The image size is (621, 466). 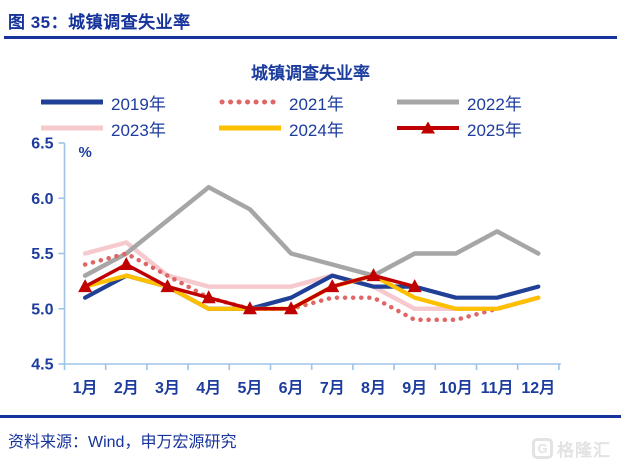 What do you see at coordinates (332, 388) in the screenshot?
I see `x-tick-label: 7月` at bounding box center [332, 388].